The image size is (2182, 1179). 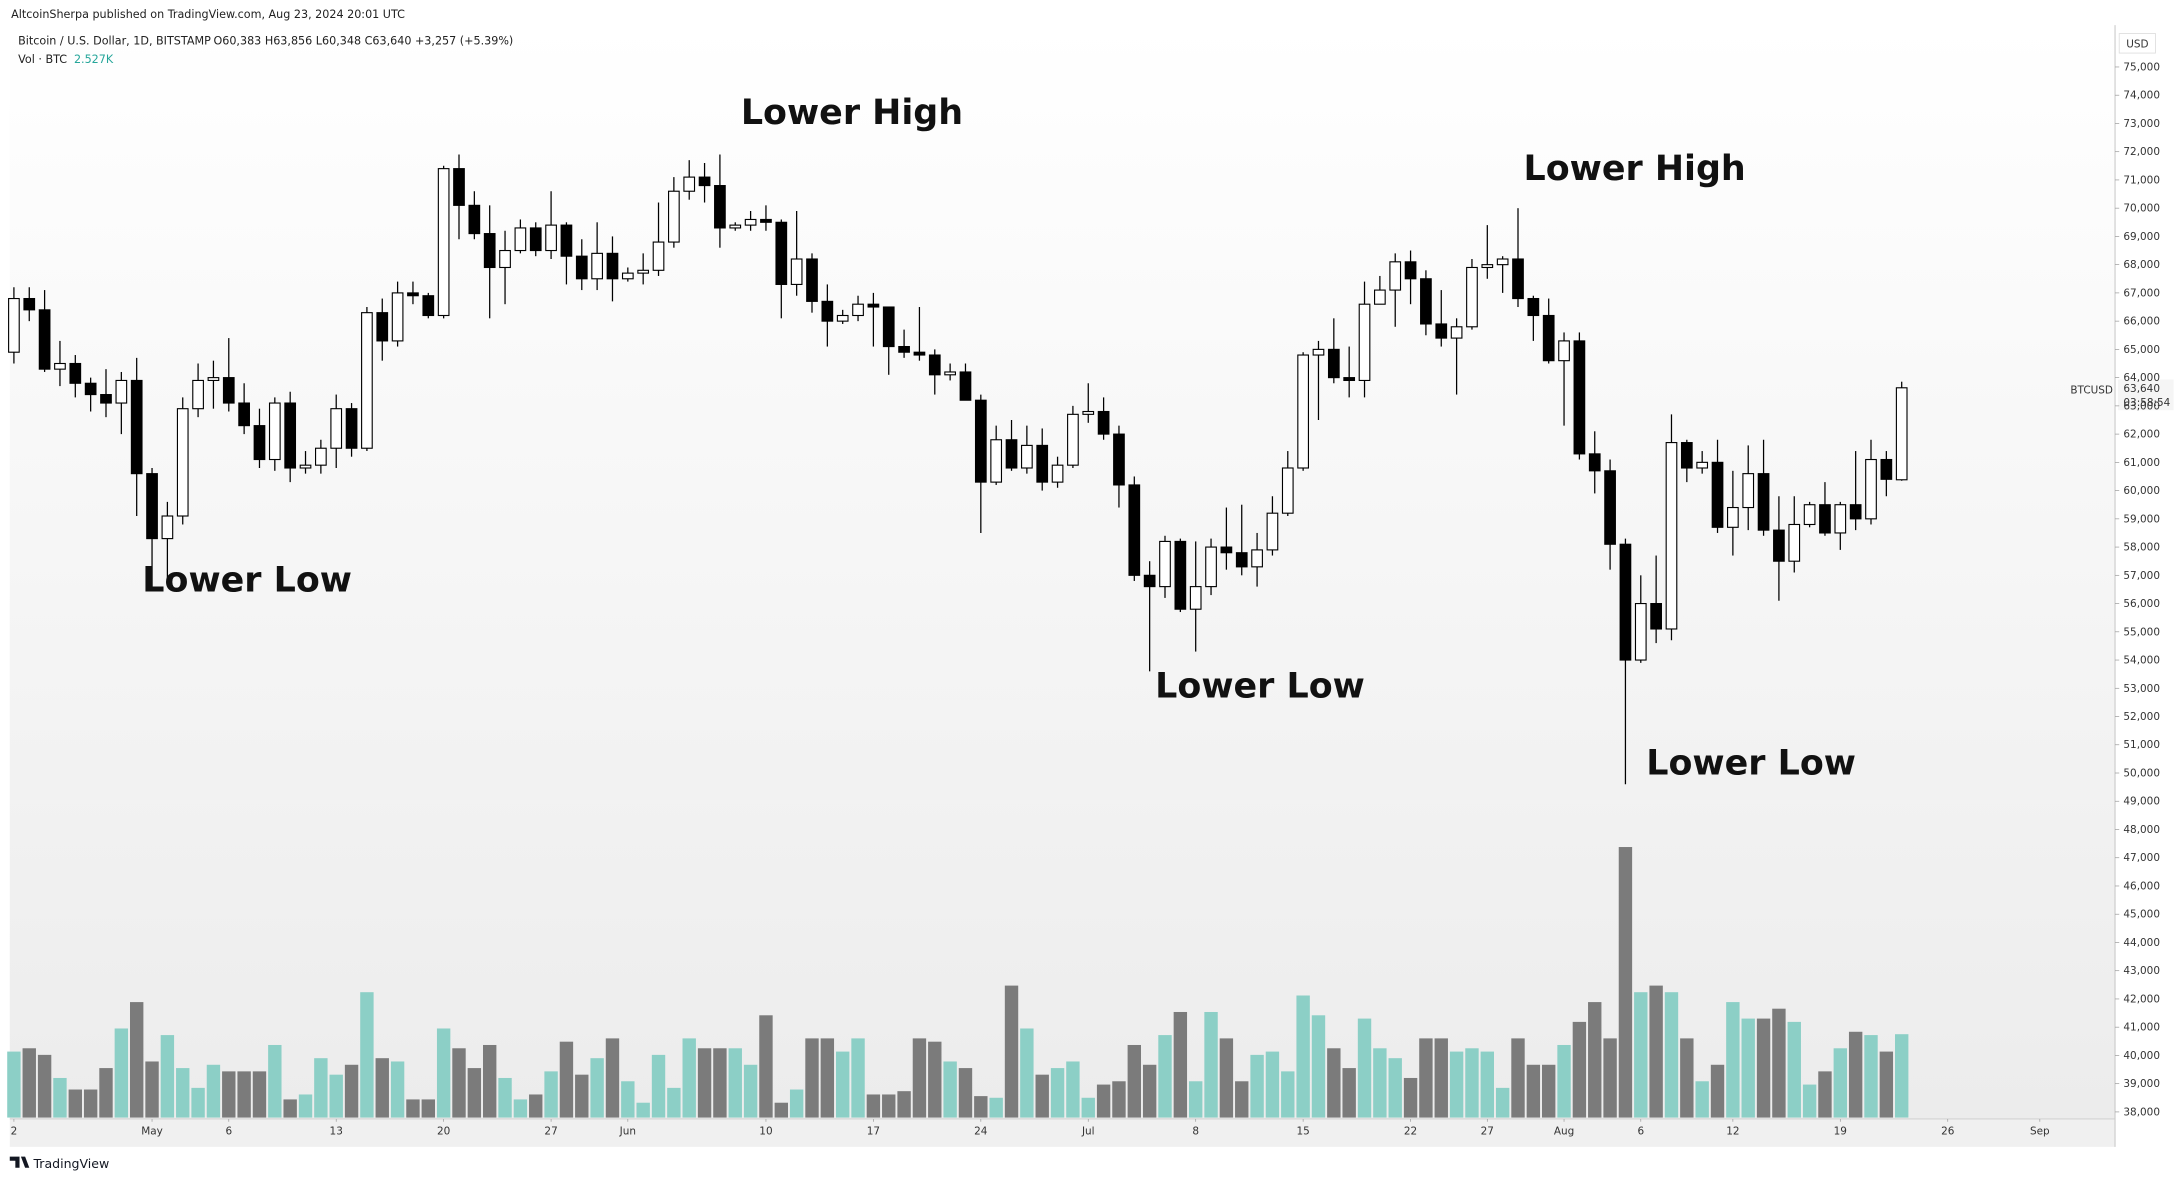 I want to click on y-tick-label: 65,000, so click(x=2141, y=350).